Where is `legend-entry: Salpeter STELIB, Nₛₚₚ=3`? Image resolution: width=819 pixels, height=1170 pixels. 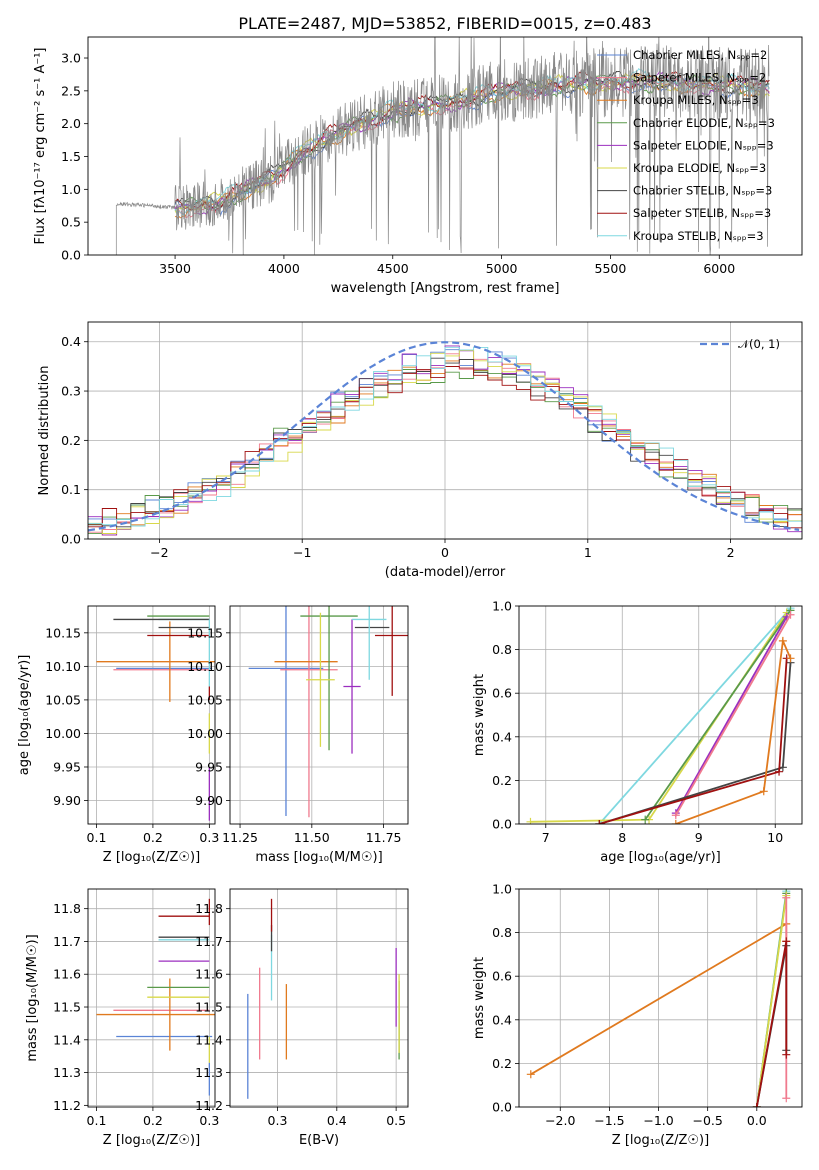 legend-entry: Salpeter STELIB, Nₛₚₚ=3 is located at coordinates (702, 213).